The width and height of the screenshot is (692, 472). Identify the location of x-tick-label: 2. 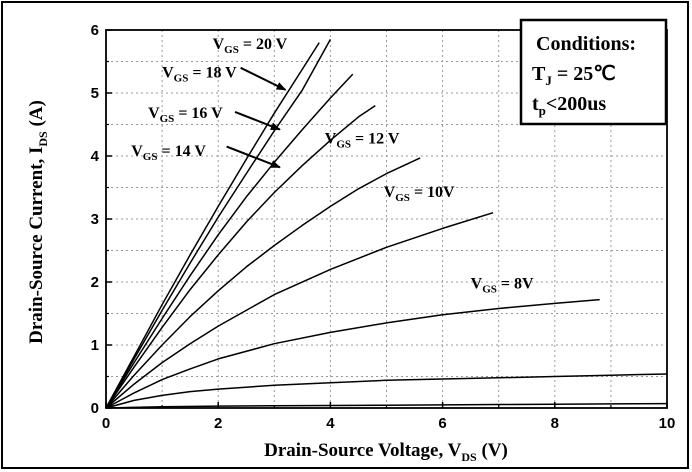
(218, 423).